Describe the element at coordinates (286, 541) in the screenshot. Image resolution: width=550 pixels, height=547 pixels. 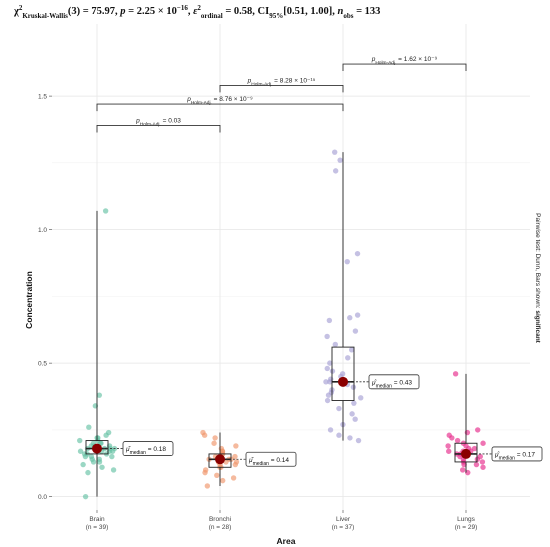
I see `x-axis-label: Area` at that location.